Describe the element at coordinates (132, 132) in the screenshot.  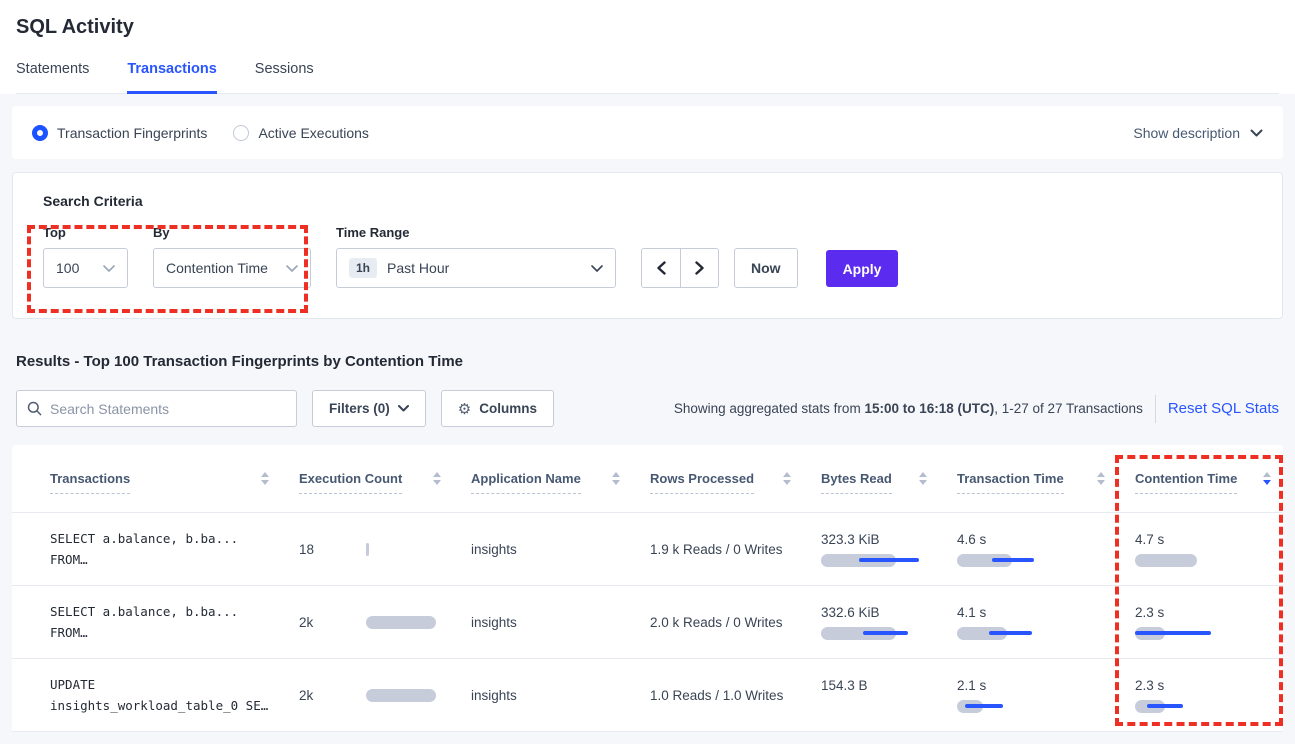
I see `radio-label: Transaction Fingerprints` at that location.